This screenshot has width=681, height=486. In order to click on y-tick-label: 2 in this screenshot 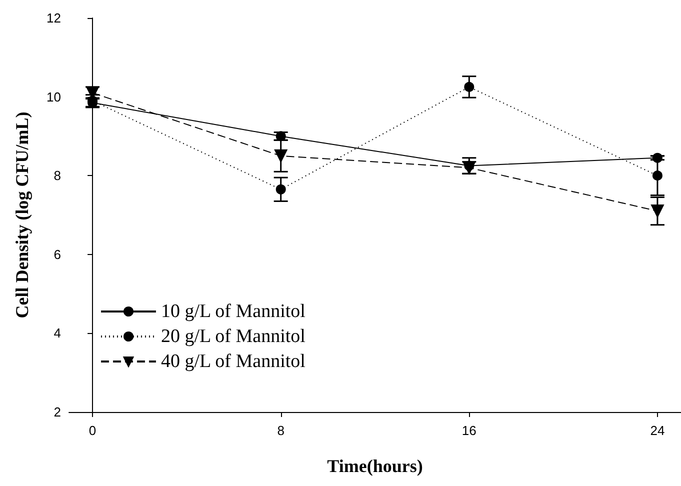, I will do `click(57, 412)`.